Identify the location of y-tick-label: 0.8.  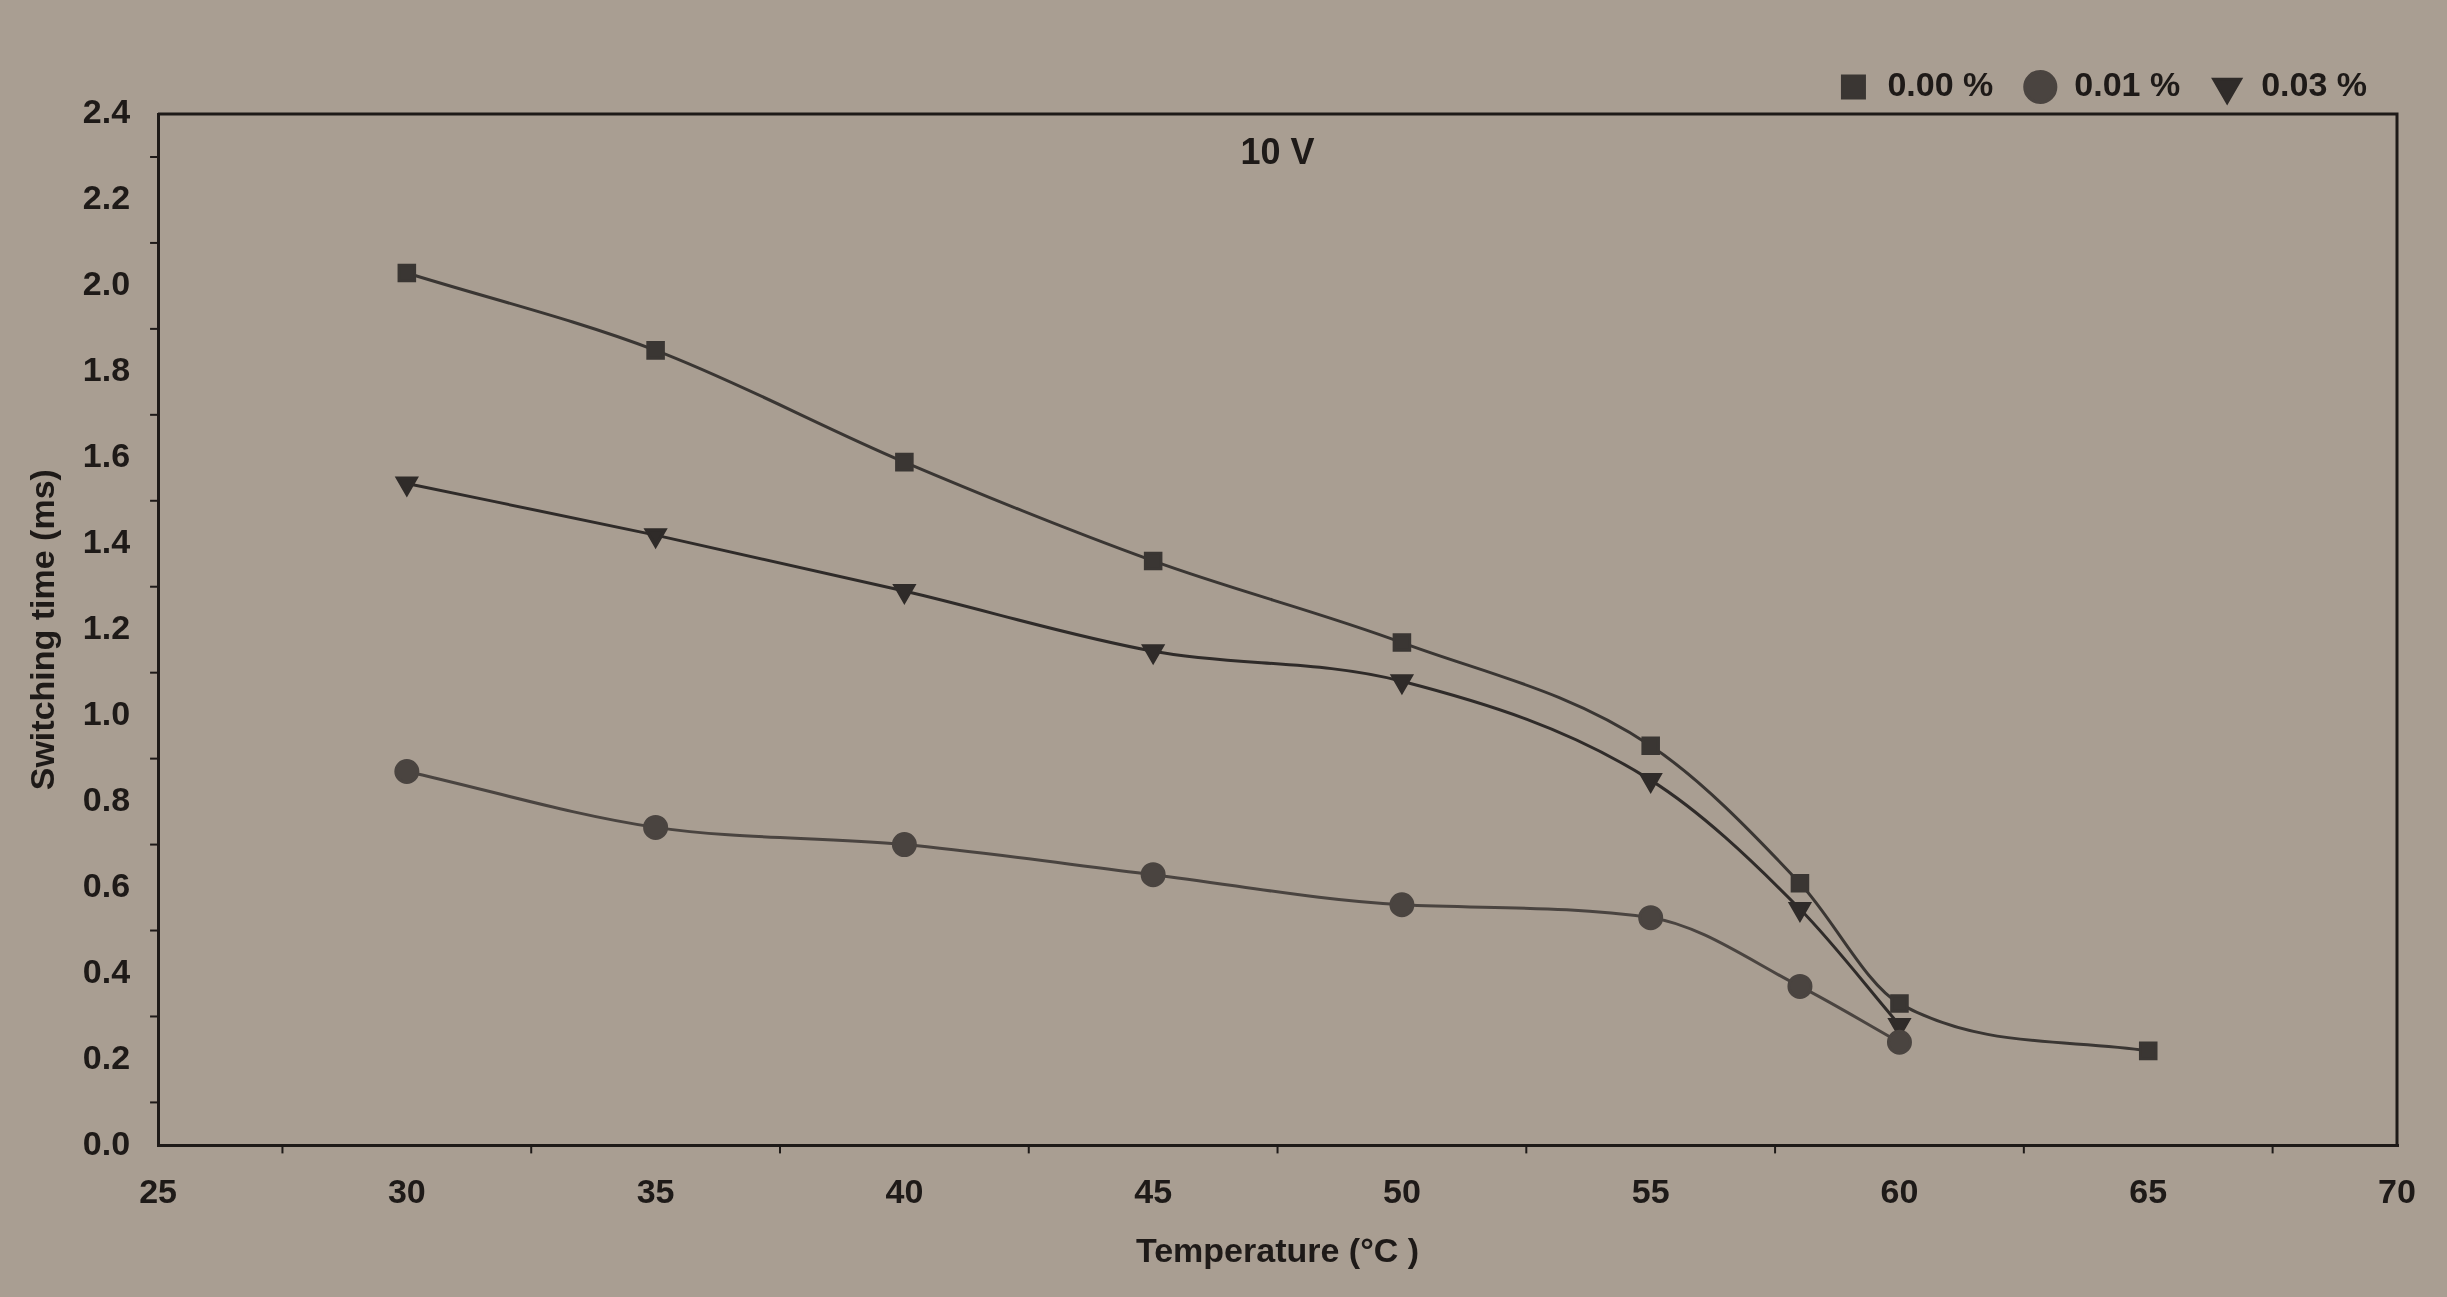
(106, 798).